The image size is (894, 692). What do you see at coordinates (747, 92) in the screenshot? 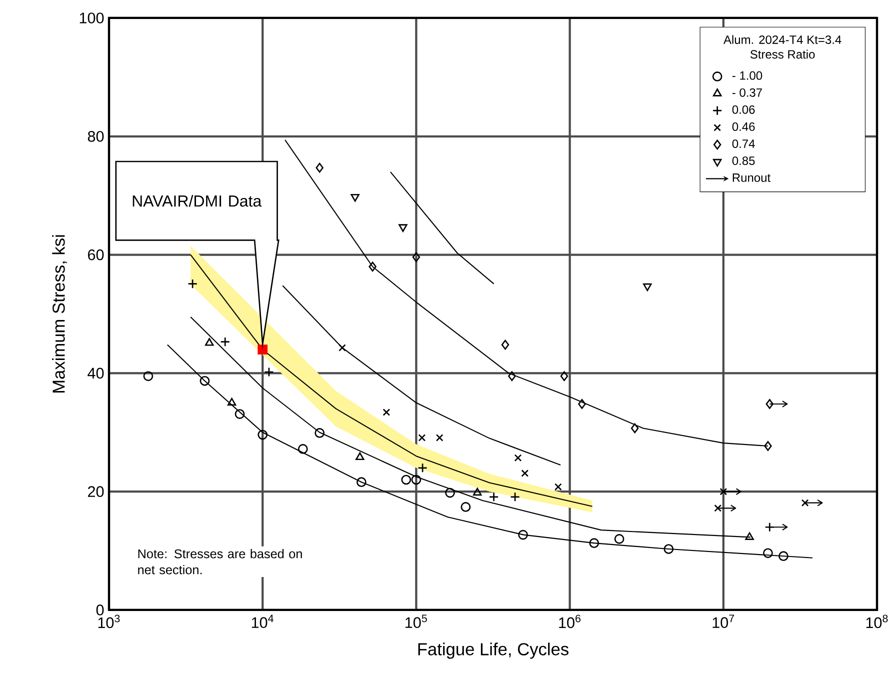
I see `legend-label: - 0.37` at bounding box center [747, 92].